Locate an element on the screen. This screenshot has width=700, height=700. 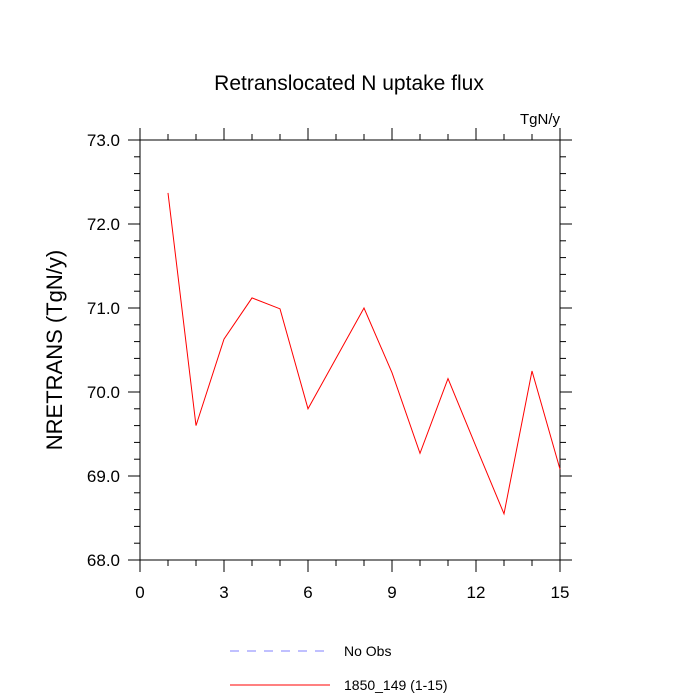
x-tick-label: 6 is located at coordinates (307, 592).